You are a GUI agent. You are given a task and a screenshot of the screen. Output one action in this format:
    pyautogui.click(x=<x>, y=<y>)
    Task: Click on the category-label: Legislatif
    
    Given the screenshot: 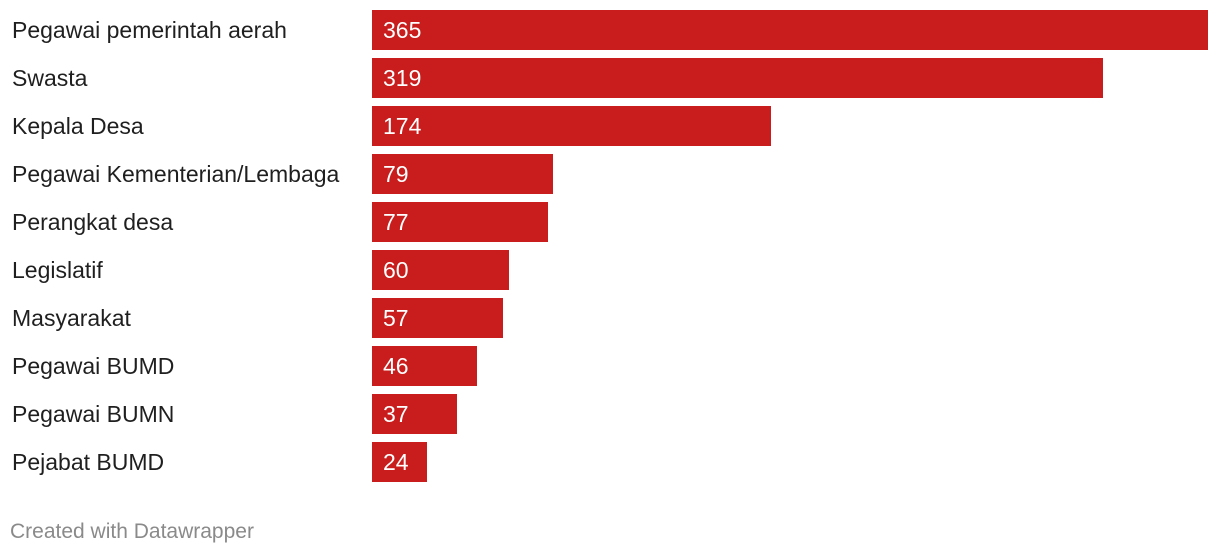 What is the action you would take?
    pyautogui.click(x=57, y=270)
    